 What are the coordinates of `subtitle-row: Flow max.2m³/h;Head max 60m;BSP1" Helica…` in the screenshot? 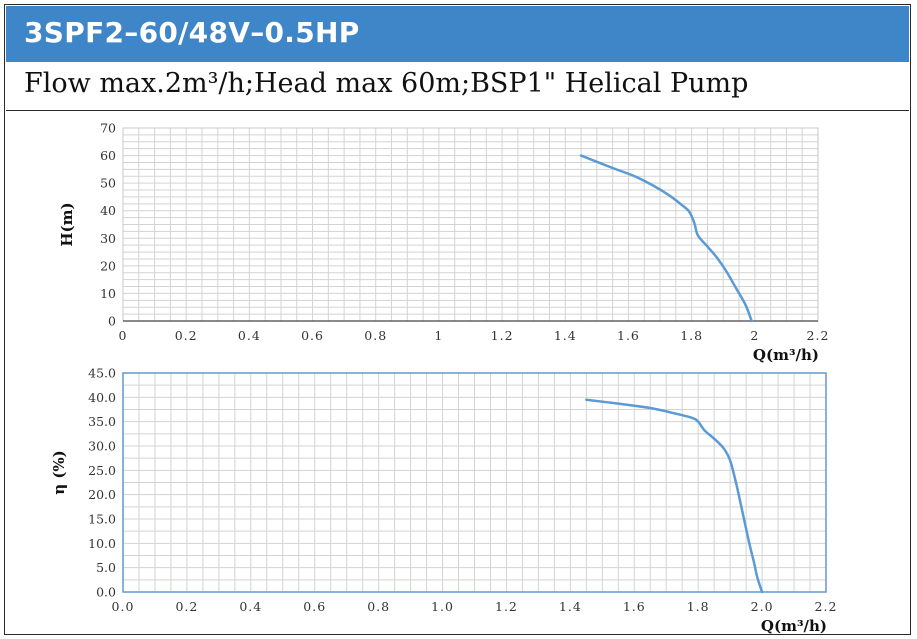 It's located at (457, 86).